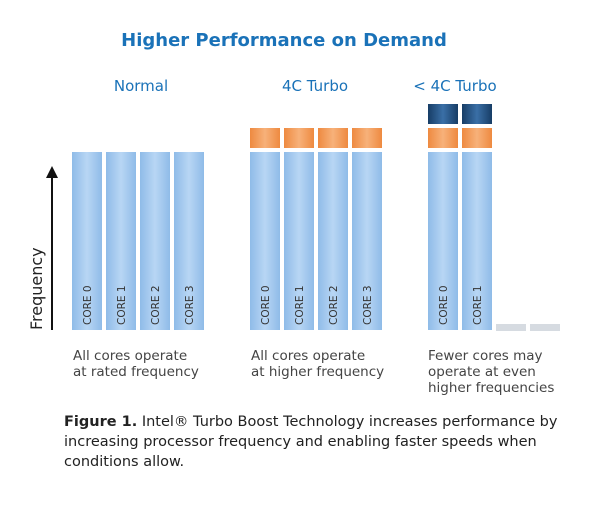 This screenshot has height=523, width=600. I want to click on caption-line: operate at even, so click(482, 372).